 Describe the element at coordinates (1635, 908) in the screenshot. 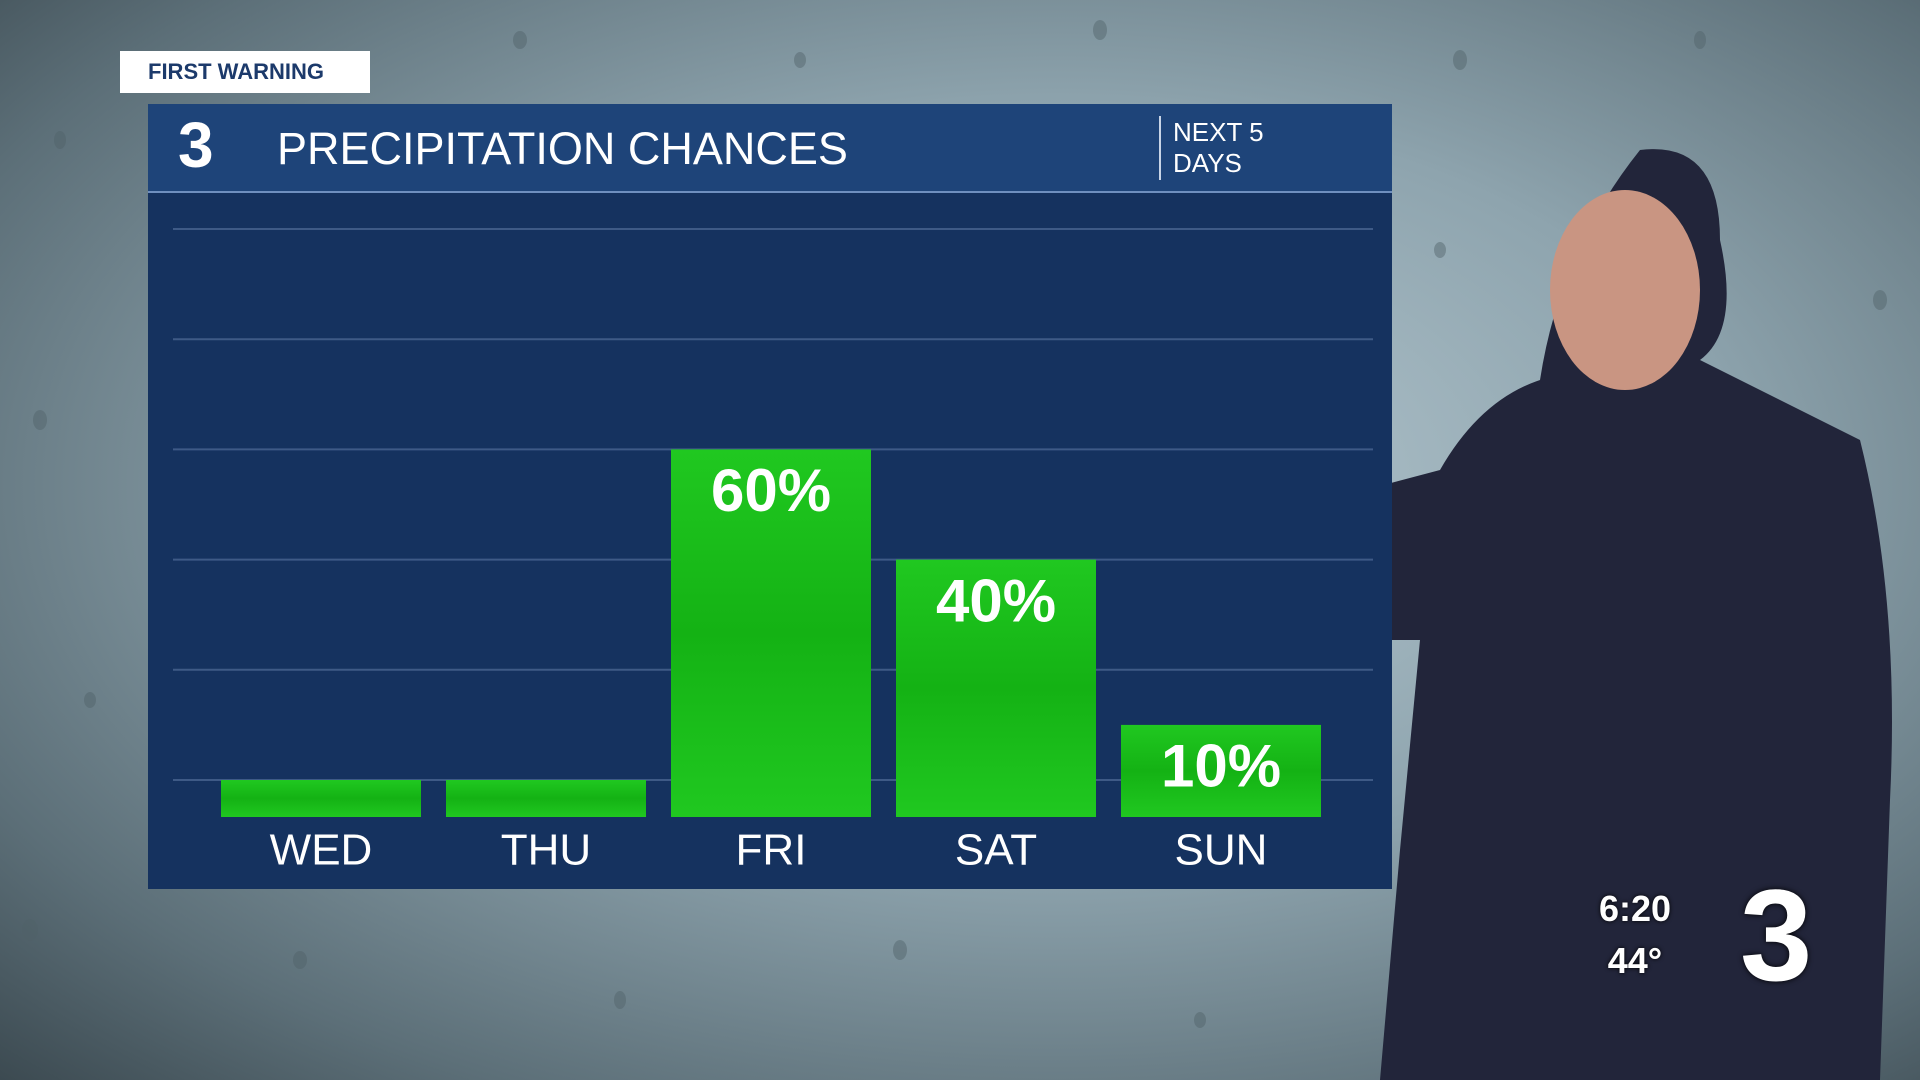

I see `clock-time: 6:20` at that location.